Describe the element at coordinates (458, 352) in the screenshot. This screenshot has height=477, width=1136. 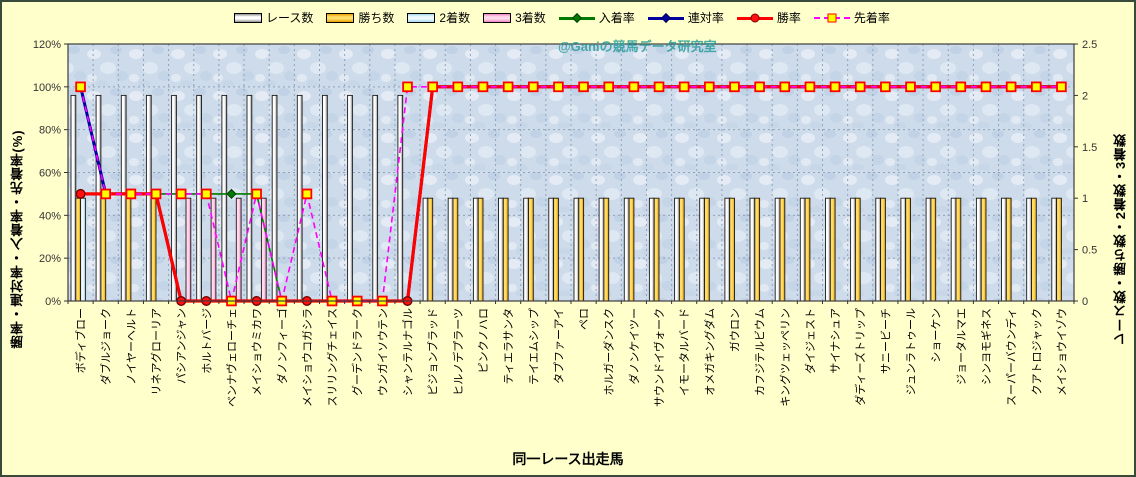
I see `svg-text: ヒルノデプラーツ` at that location.